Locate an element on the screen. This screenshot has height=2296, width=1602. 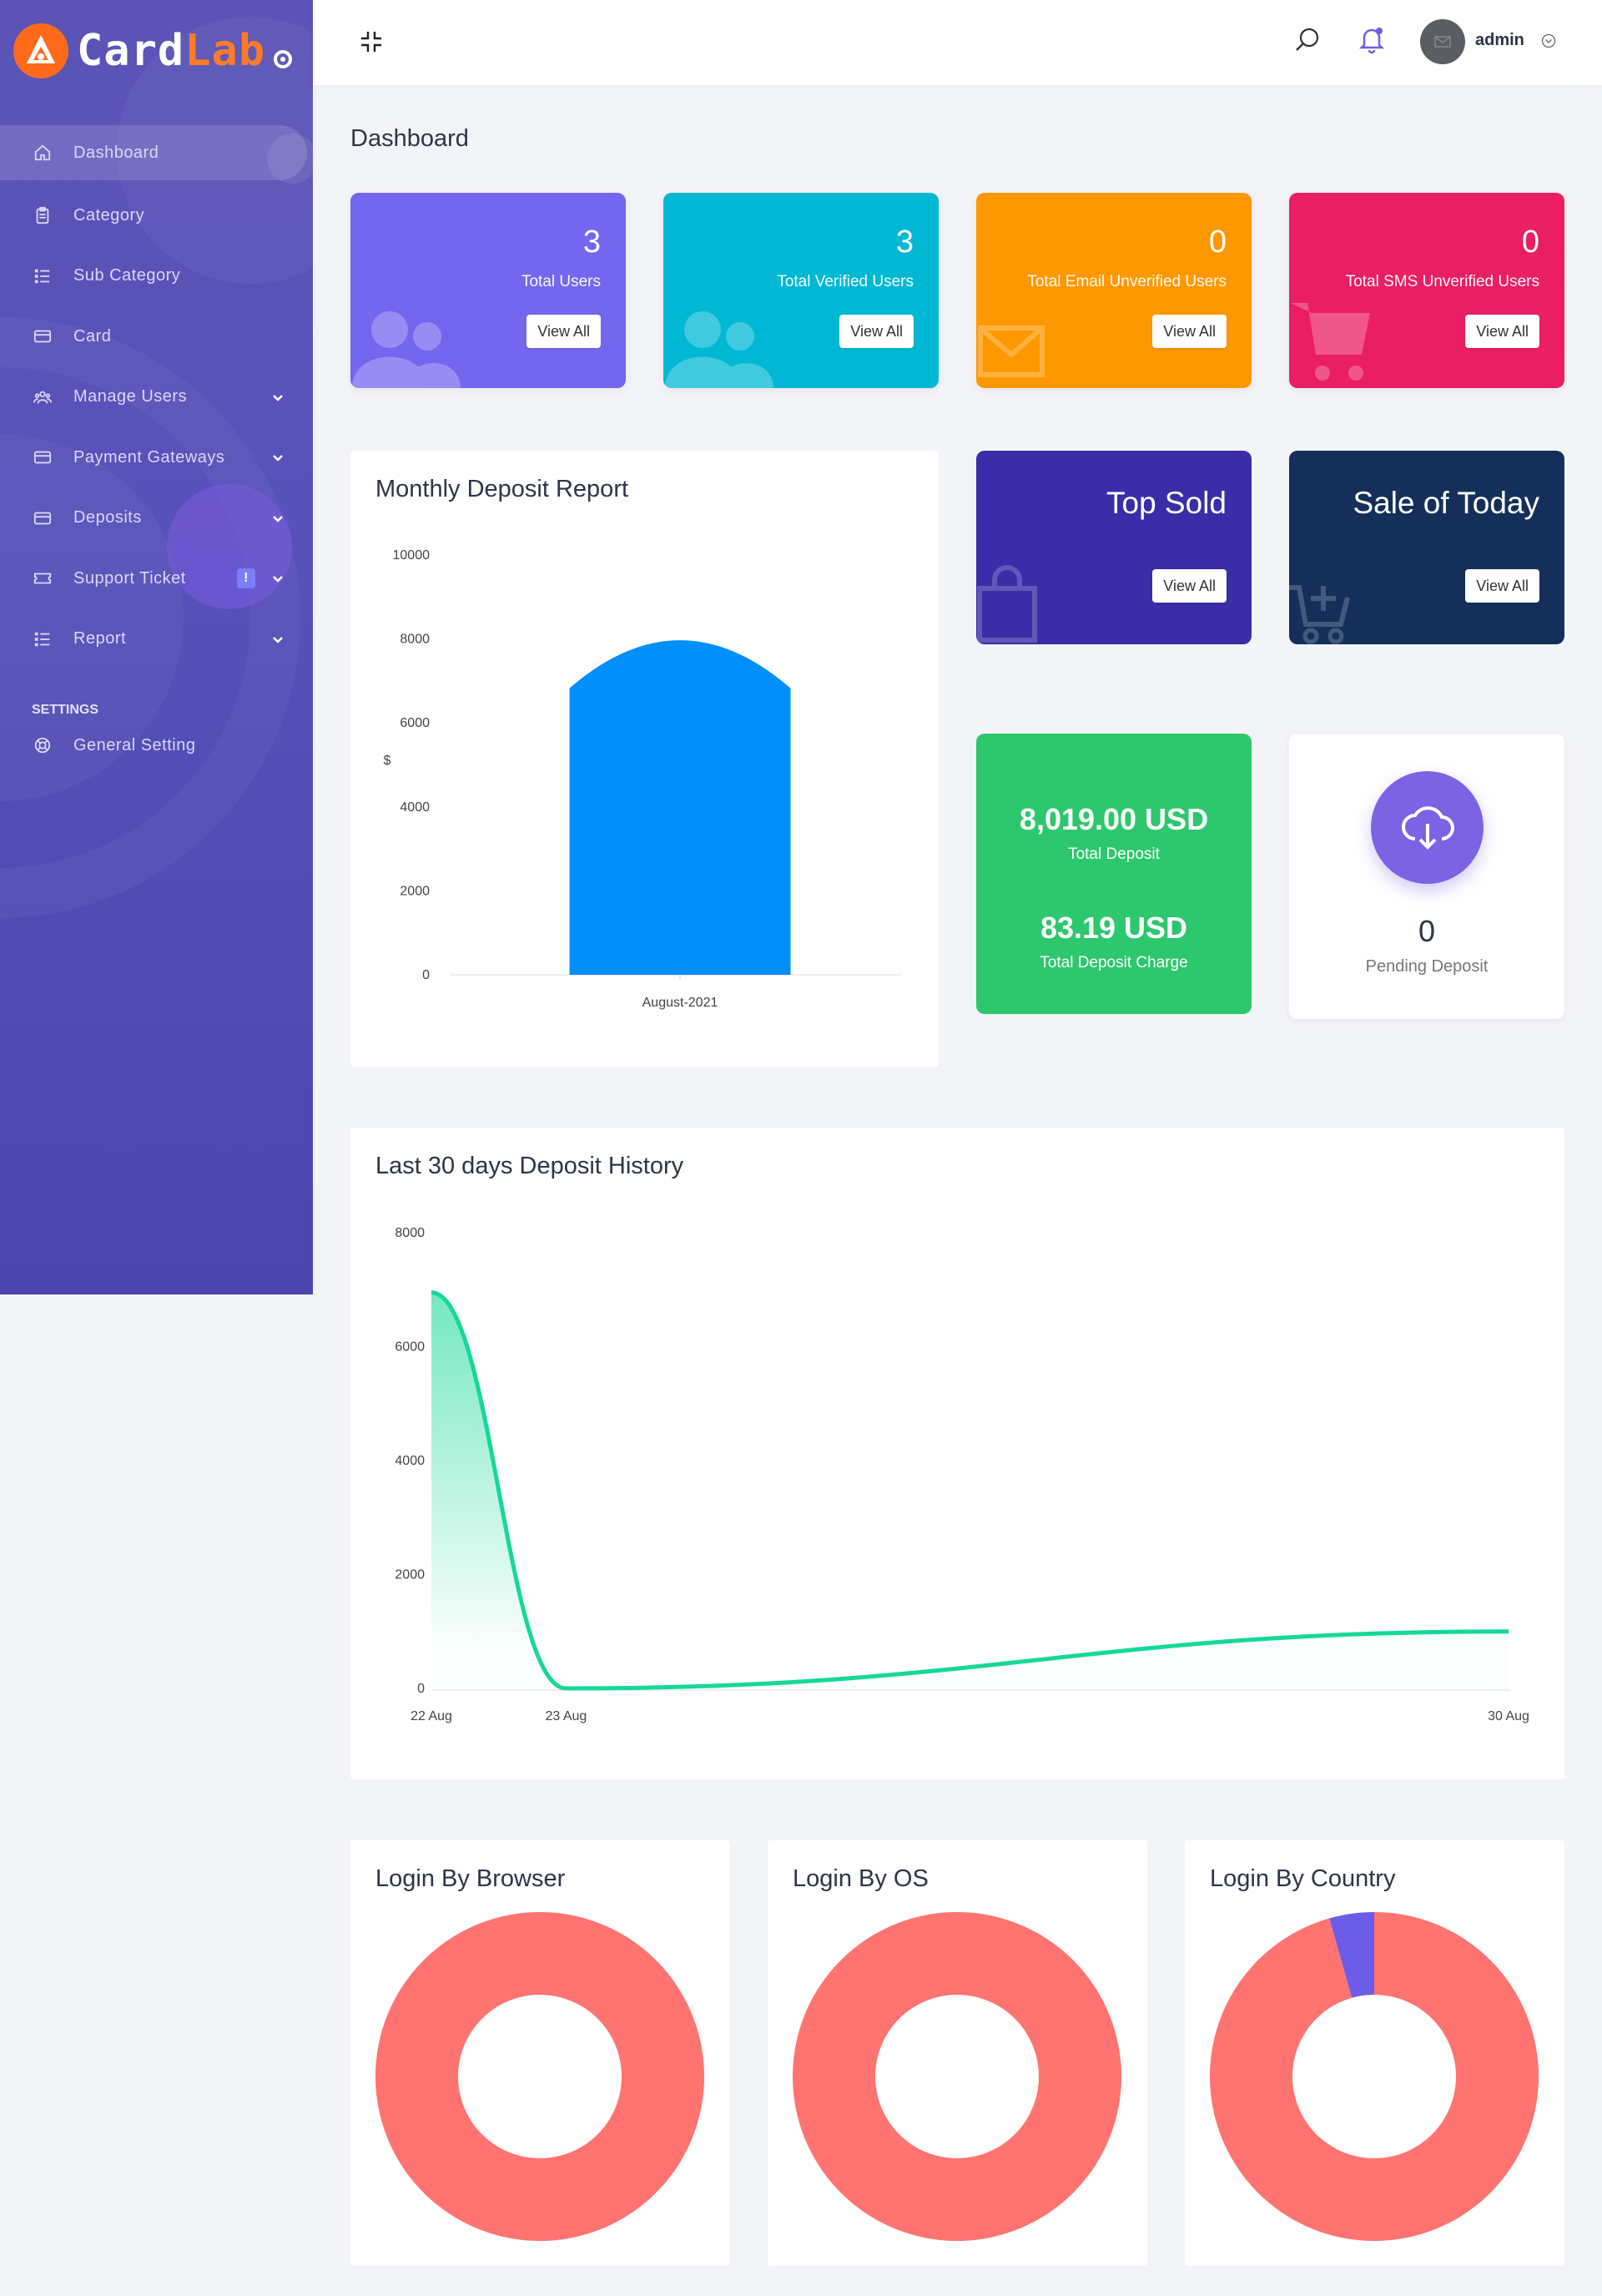
sidebar-item-report: Report is located at coordinates (156, 640).